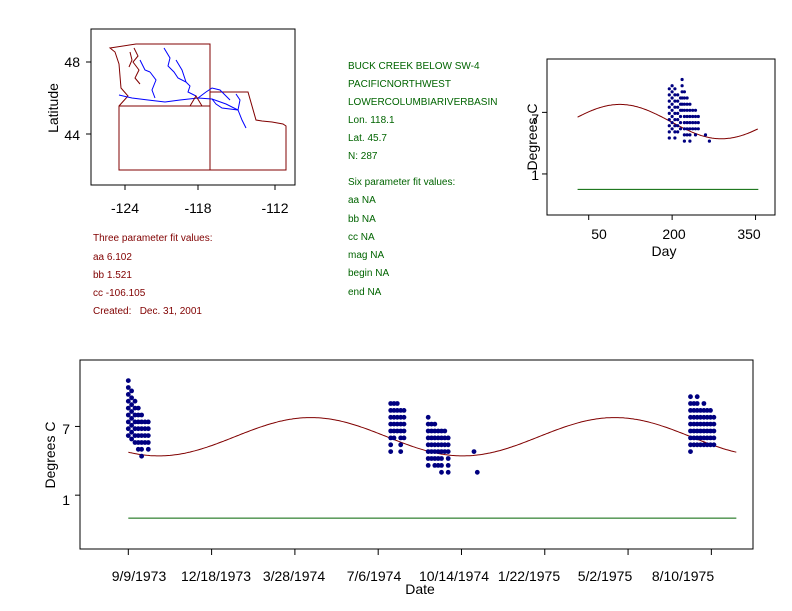  What do you see at coordinates (367, 138) in the screenshot?
I see `station-latitude: Lat. 45.7` at bounding box center [367, 138].